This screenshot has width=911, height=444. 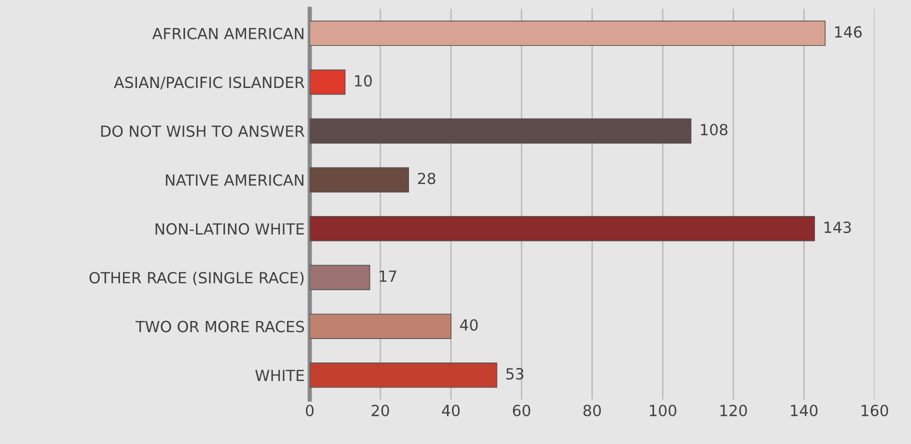 What do you see at coordinates (427, 178) in the screenshot?
I see `data-label: 28` at bounding box center [427, 178].